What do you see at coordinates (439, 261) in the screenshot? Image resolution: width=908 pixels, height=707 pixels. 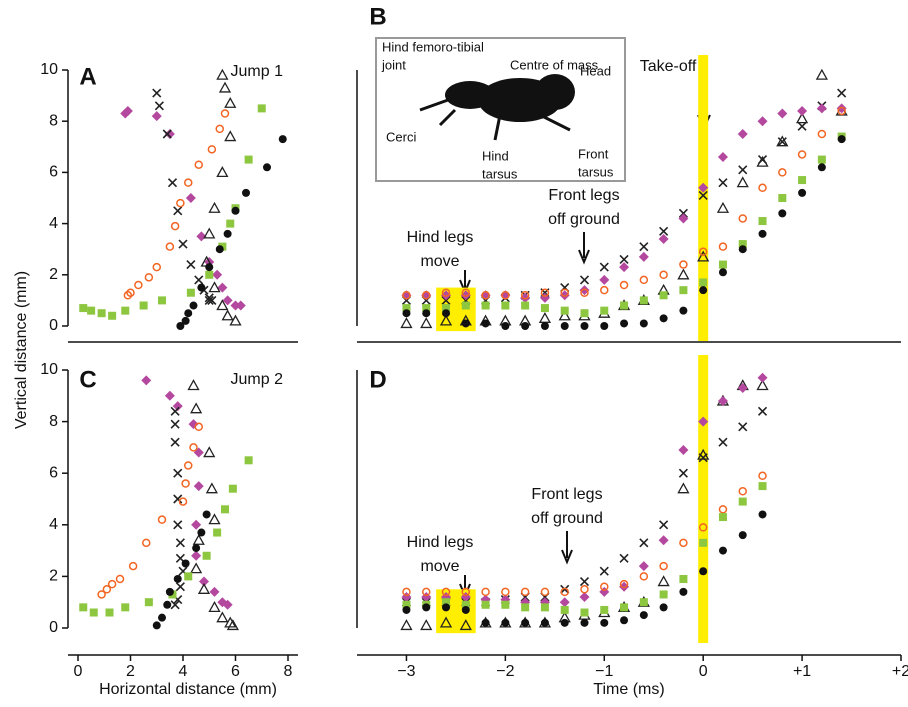 I see `annotation: move` at bounding box center [439, 261].